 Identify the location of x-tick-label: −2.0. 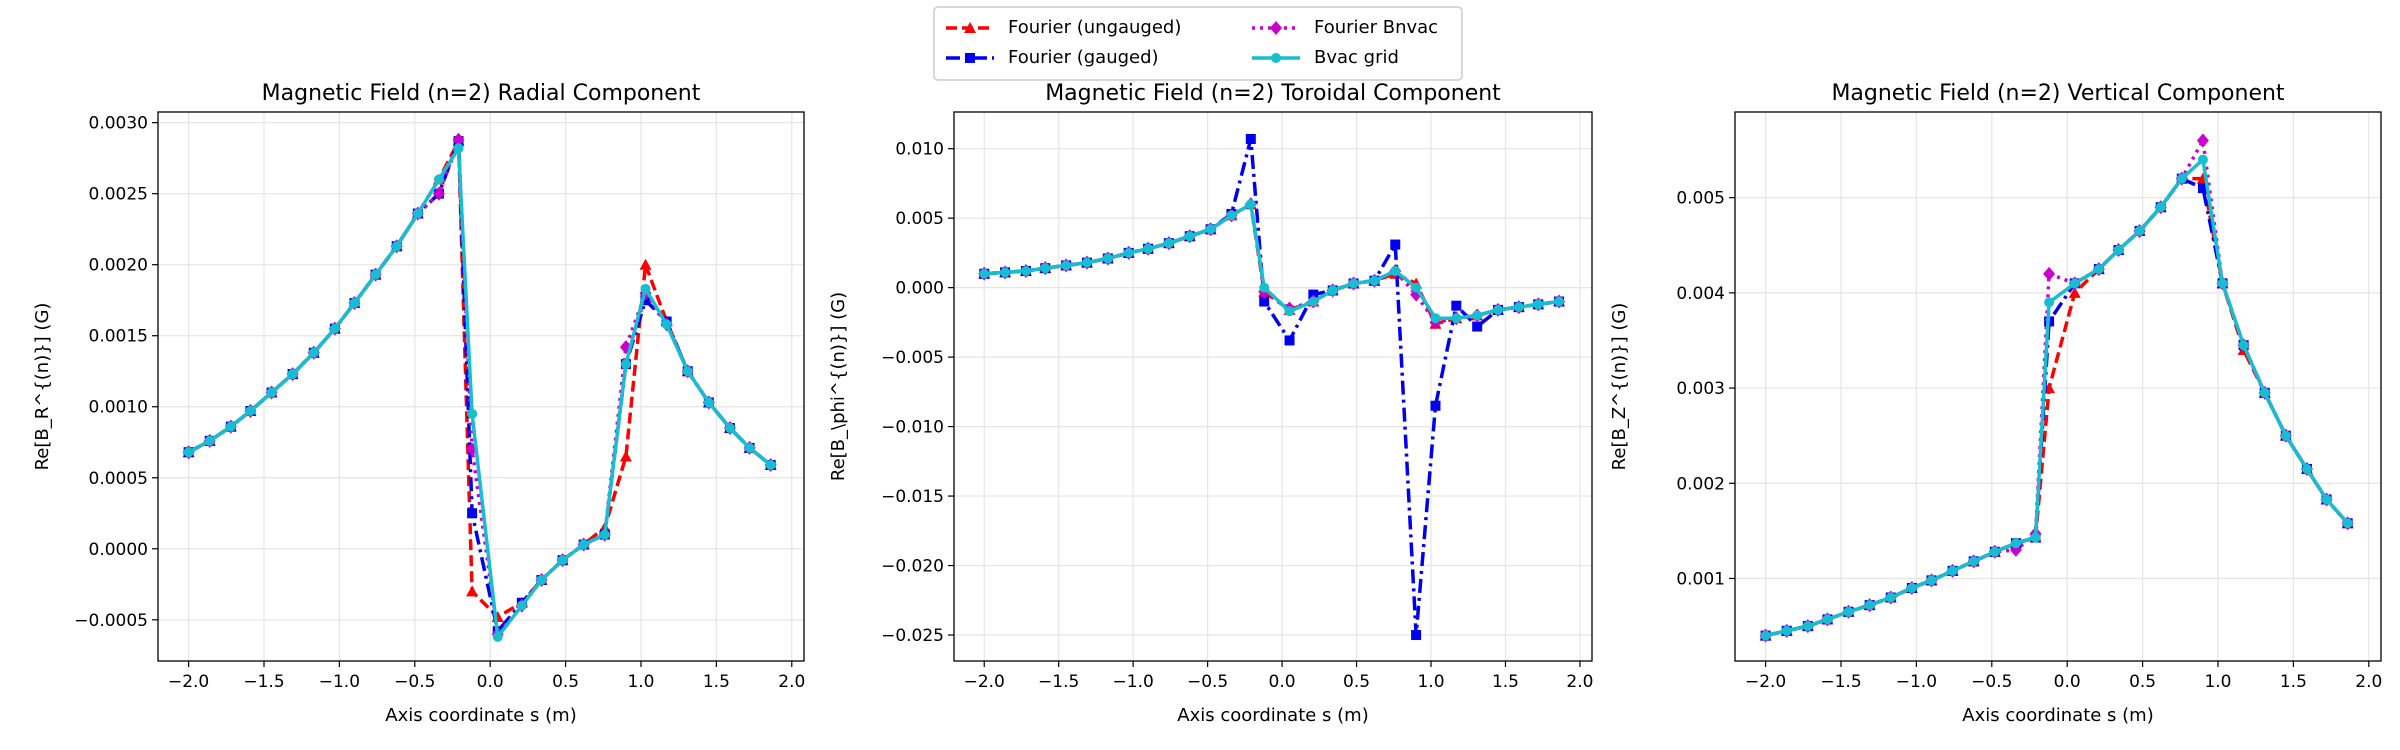
(1765, 682).